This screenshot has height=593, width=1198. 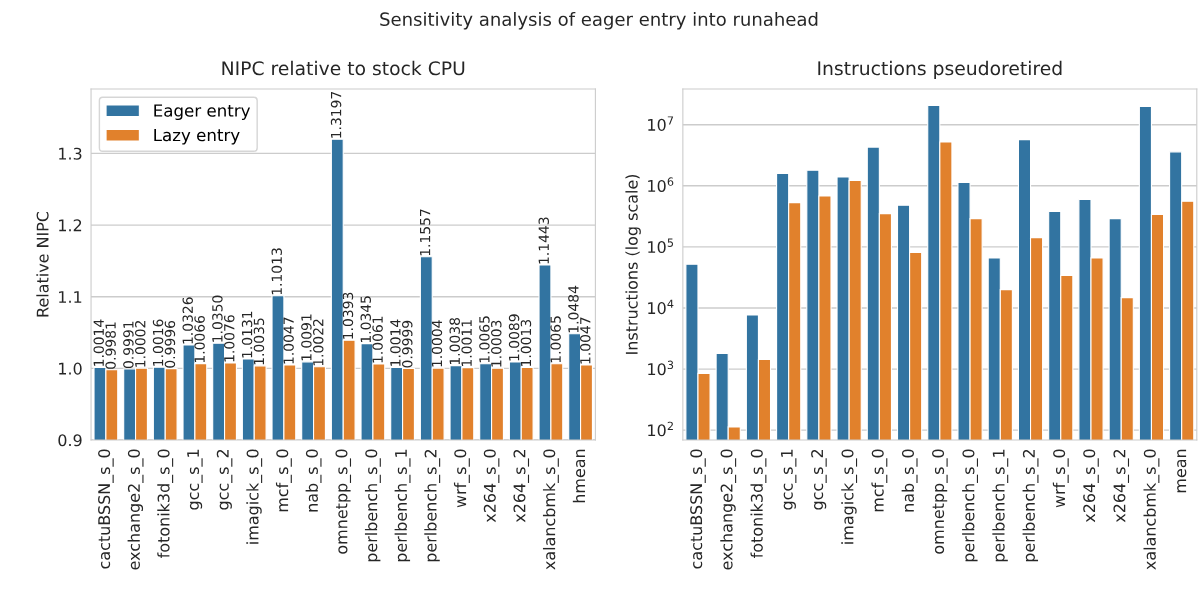 I want to click on data-label: 0.9981, so click(x=110, y=345).